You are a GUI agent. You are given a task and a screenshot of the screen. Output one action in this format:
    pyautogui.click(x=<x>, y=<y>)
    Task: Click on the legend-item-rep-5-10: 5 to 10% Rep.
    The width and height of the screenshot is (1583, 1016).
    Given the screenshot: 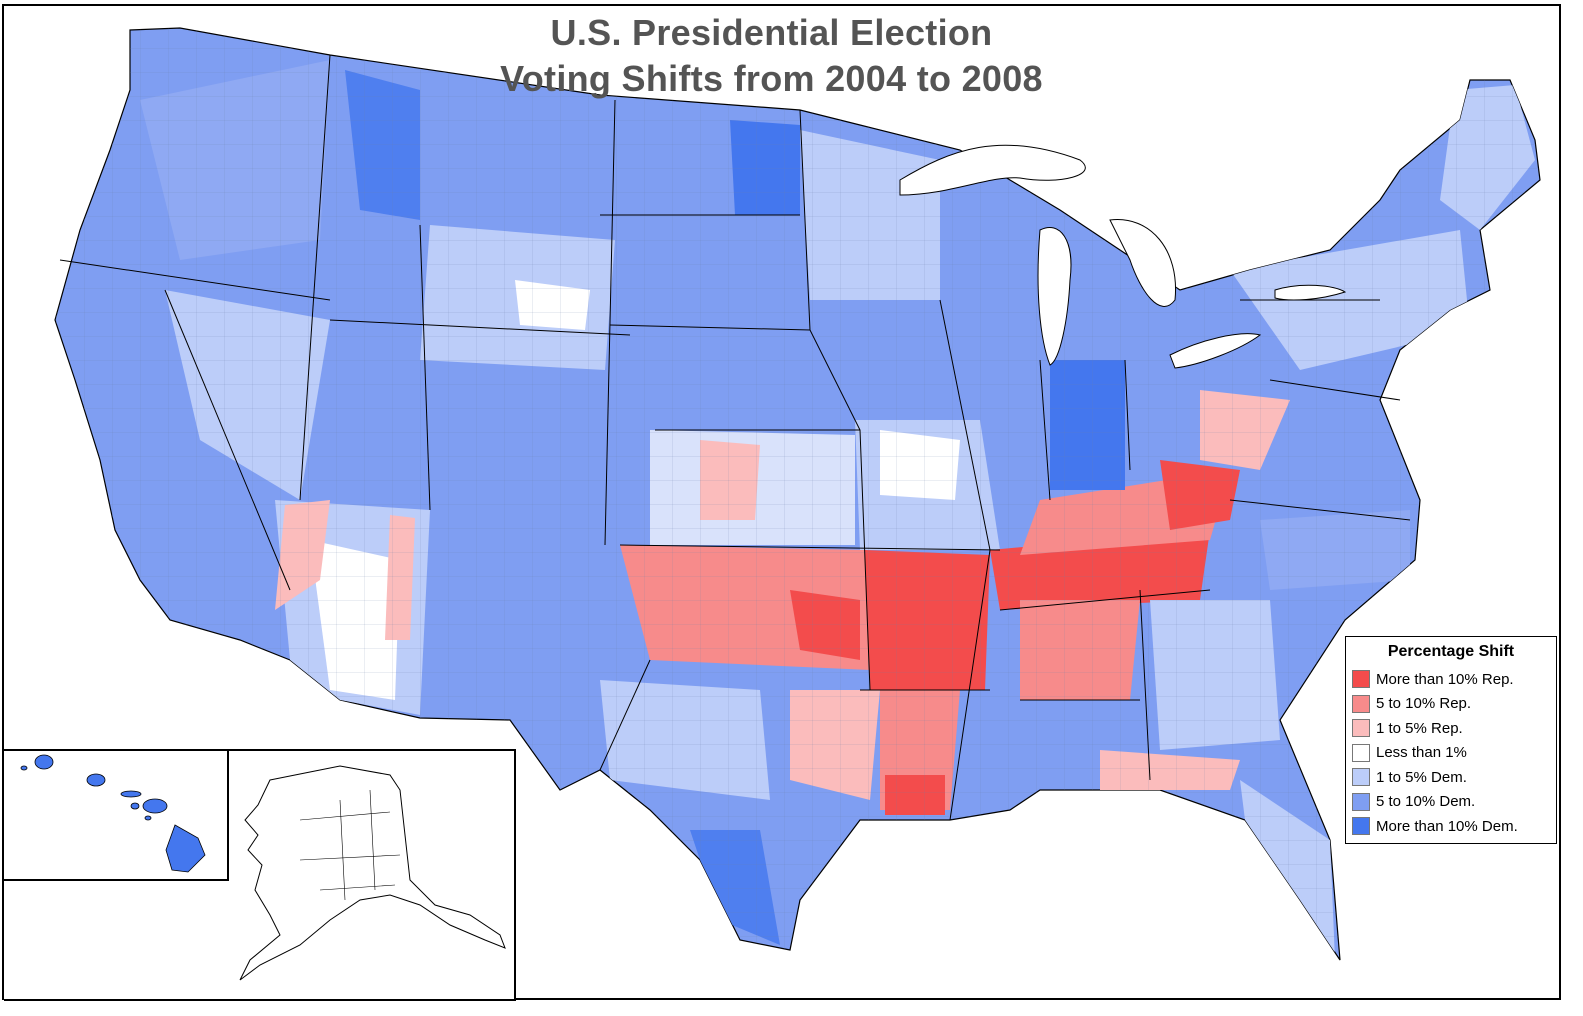 What is the action you would take?
    pyautogui.click(x=1451, y=704)
    